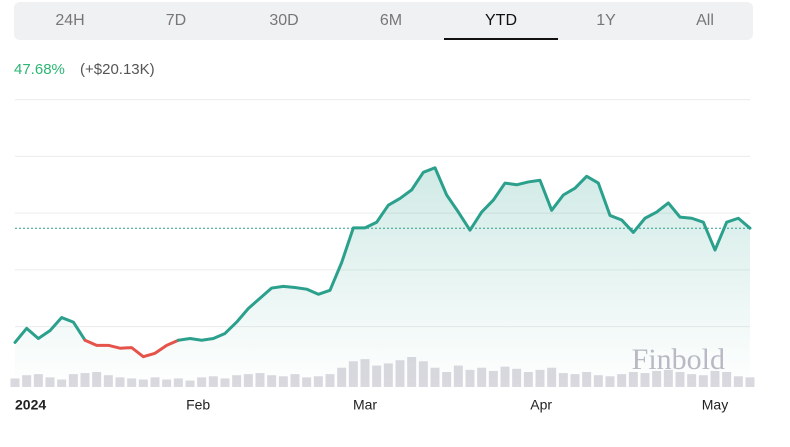  I want to click on x-tick-label: 2024, so click(30, 405).